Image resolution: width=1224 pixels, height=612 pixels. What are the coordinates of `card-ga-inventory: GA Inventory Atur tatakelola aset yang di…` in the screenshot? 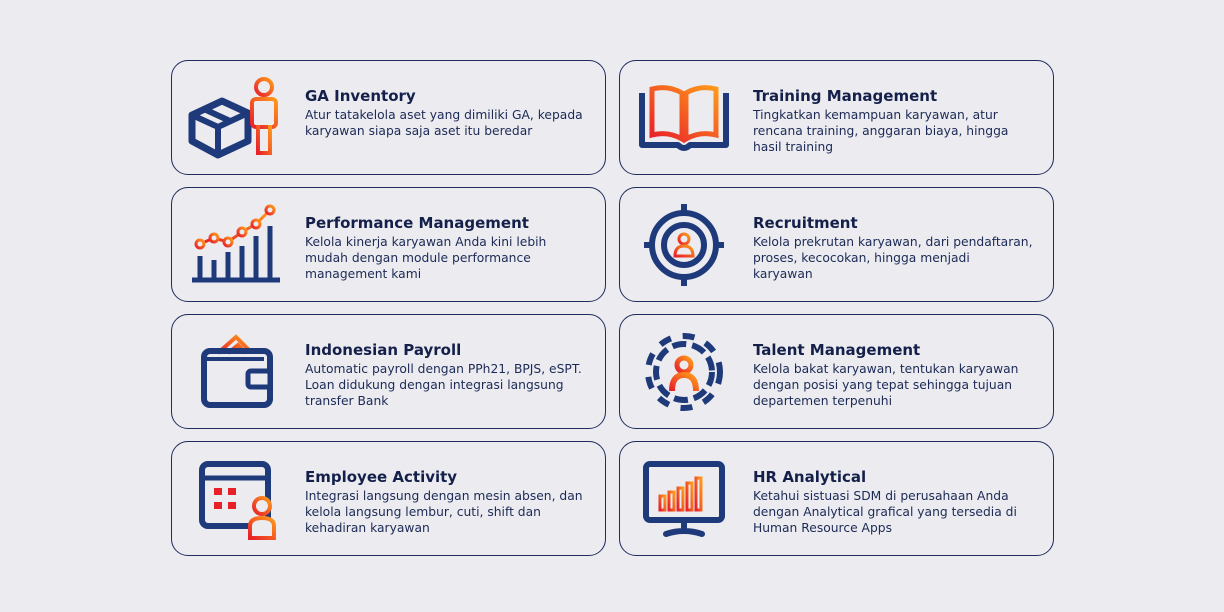 It's located at (388, 117).